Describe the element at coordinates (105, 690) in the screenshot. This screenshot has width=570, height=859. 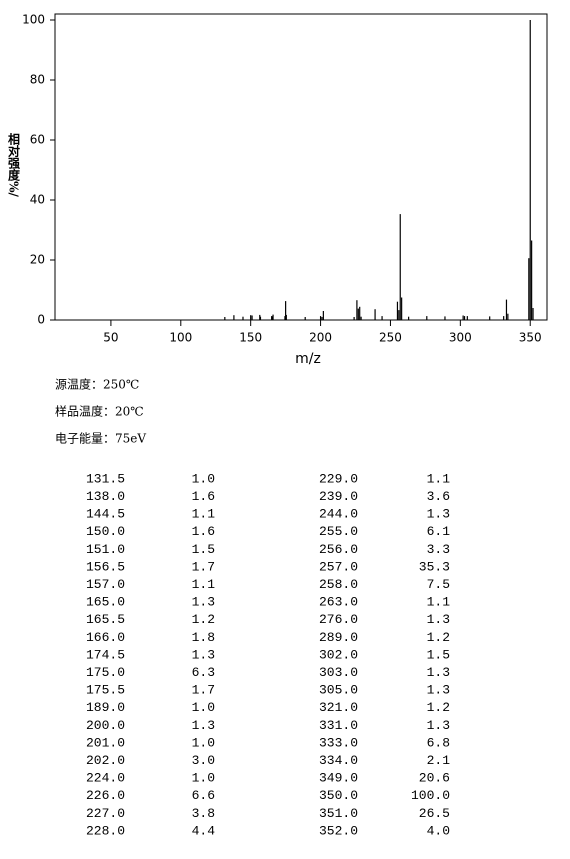
I see `table-cell: 175.5` at that location.